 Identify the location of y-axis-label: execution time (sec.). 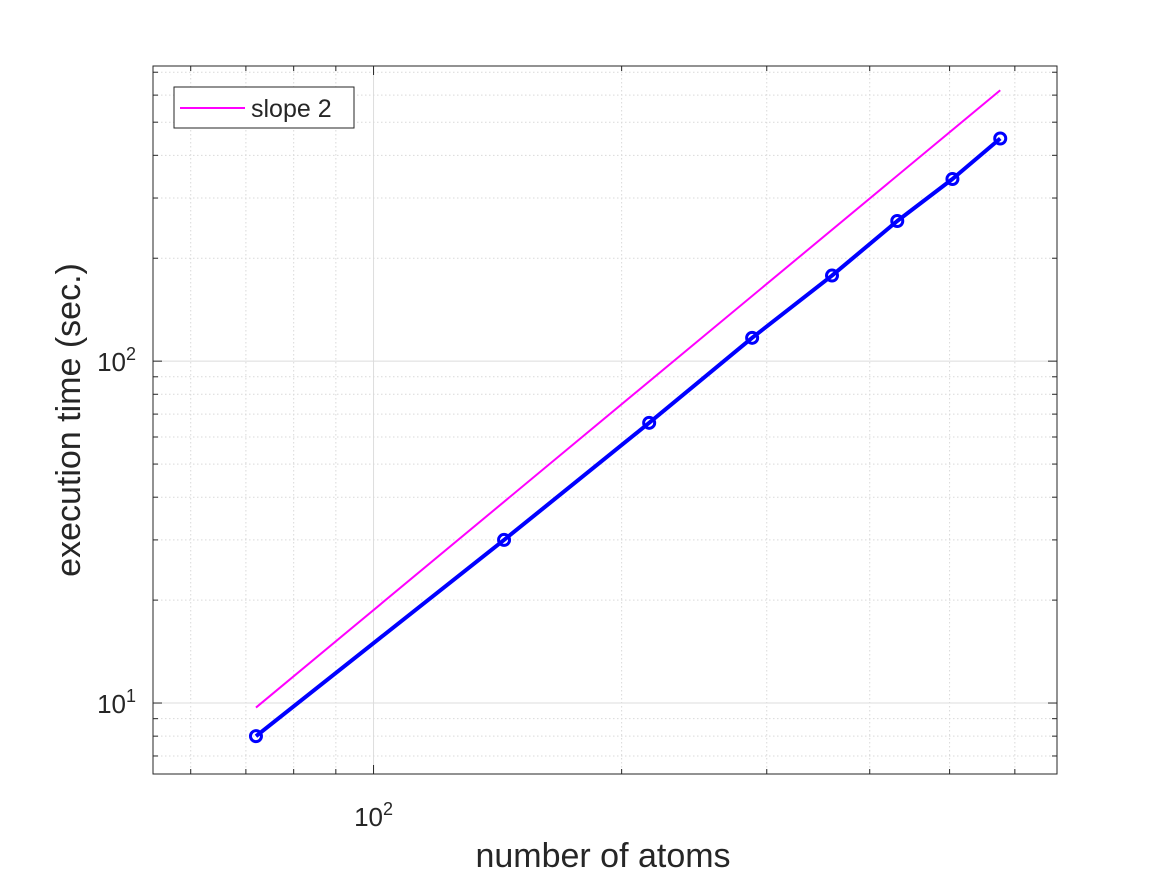
(69, 420).